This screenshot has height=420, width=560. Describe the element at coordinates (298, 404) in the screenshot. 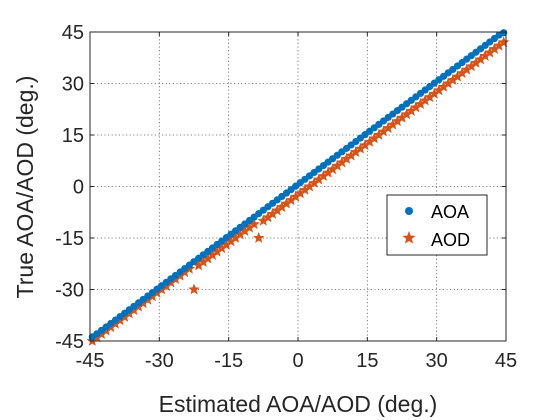

I see `x-axis-title: Estimated AOA/AOD (deg.)` at that location.